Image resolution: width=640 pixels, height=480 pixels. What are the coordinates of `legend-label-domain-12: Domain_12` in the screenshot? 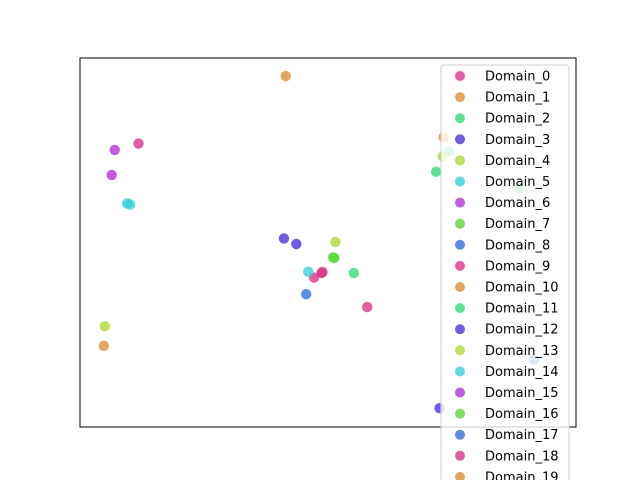 It's located at (522, 330).